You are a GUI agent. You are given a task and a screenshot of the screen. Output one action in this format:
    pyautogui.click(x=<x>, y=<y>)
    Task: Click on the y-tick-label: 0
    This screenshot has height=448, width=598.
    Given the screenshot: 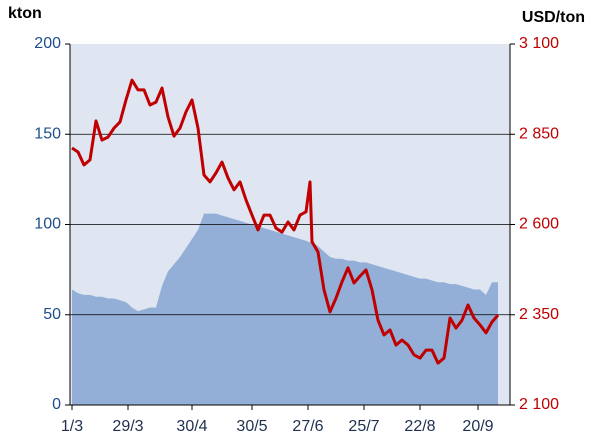 What is the action you would take?
    pyautogui.click(x=56, y=404)
    